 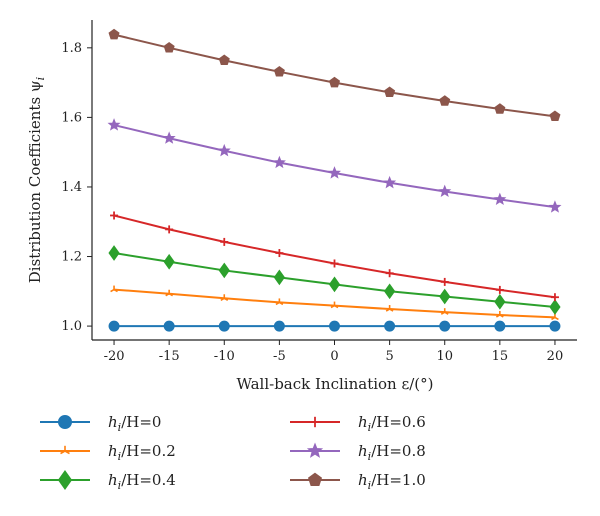 I want to click on y-tick-label: 1.2, so click(x=71, y=257).